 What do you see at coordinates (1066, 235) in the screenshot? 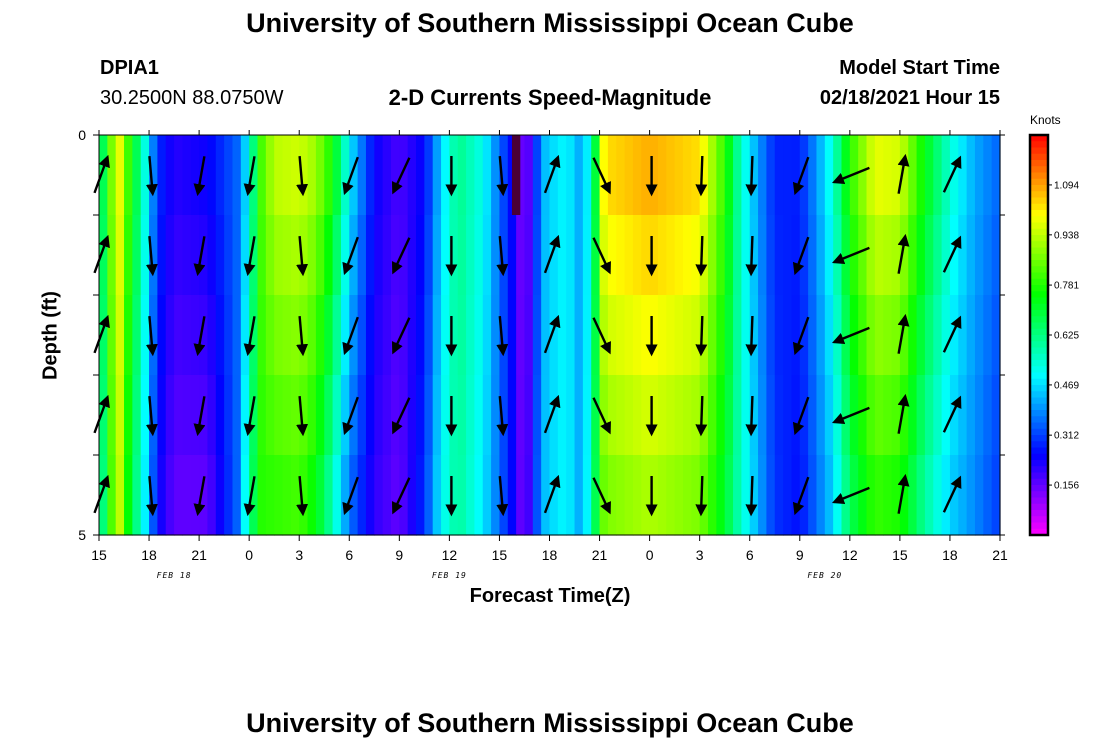
I see `colorbar-tick-label: 0.938` at bounding box center [1066, 235].